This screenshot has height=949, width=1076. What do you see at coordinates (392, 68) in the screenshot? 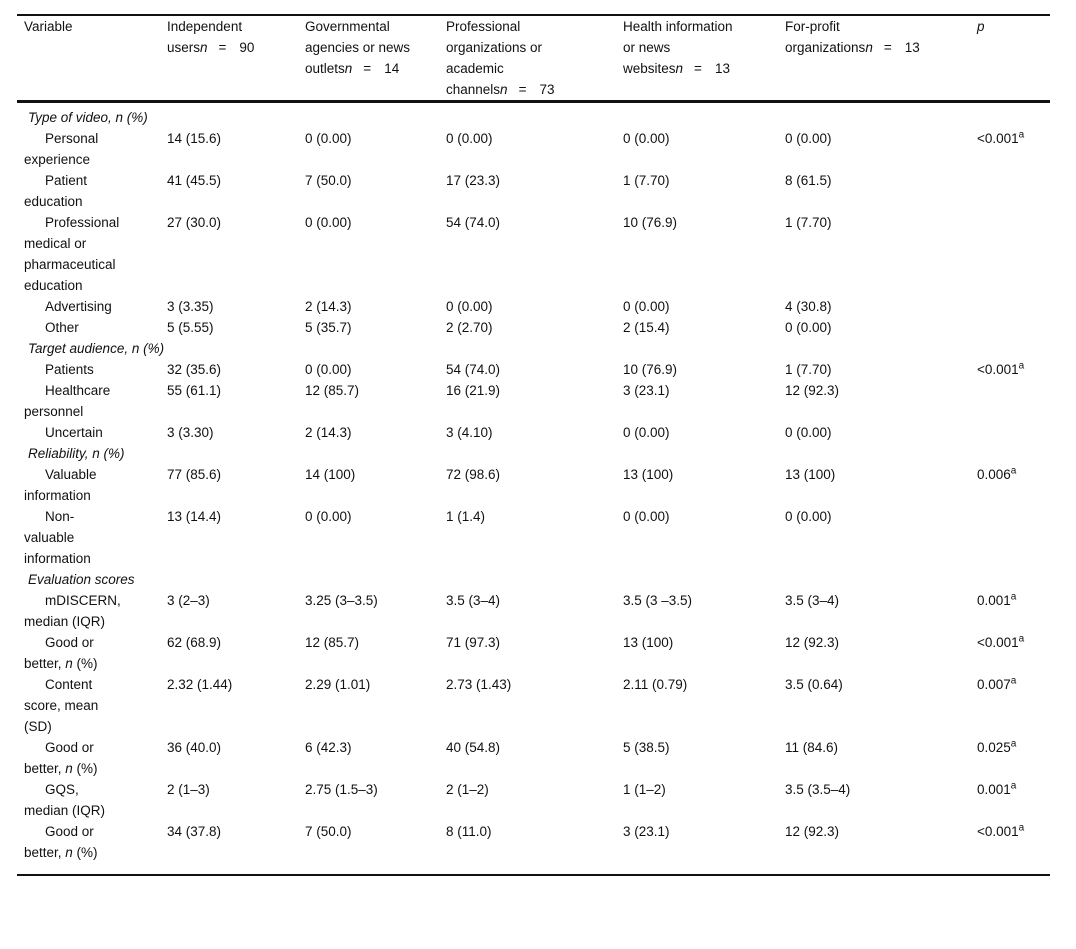
I see `sample-size: 14` at bounding box center [392, 68].